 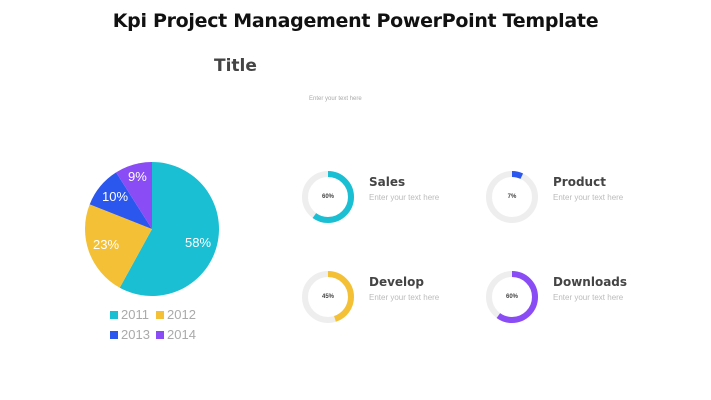 What do you see at coordinates (115, 196) in the screenshot?
I see `pie-label-2013: 10%` at bounding box center [115, 196].